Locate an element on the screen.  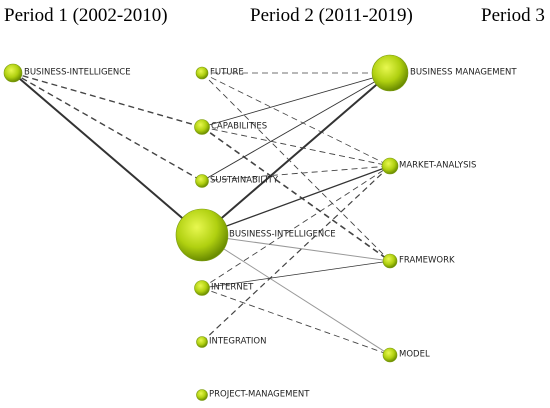
node-label: FRAMEWORK is located at coordinates (427, 261).